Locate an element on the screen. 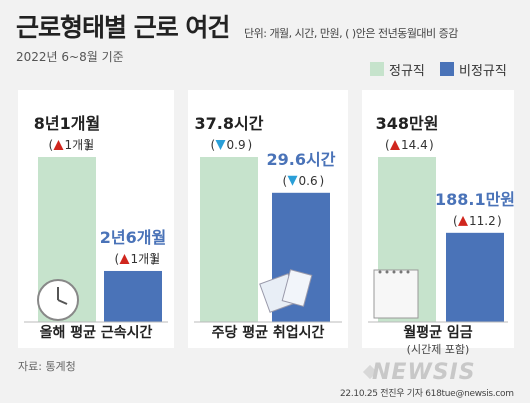  change-regular-2-value: 14.4 is located at coordinates (414, 145).